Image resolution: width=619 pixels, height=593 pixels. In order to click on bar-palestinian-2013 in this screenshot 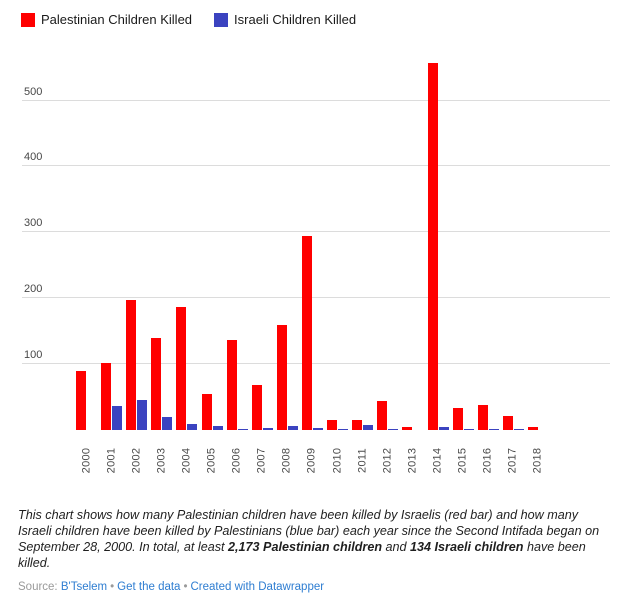, I will do `click(407, 428)`.